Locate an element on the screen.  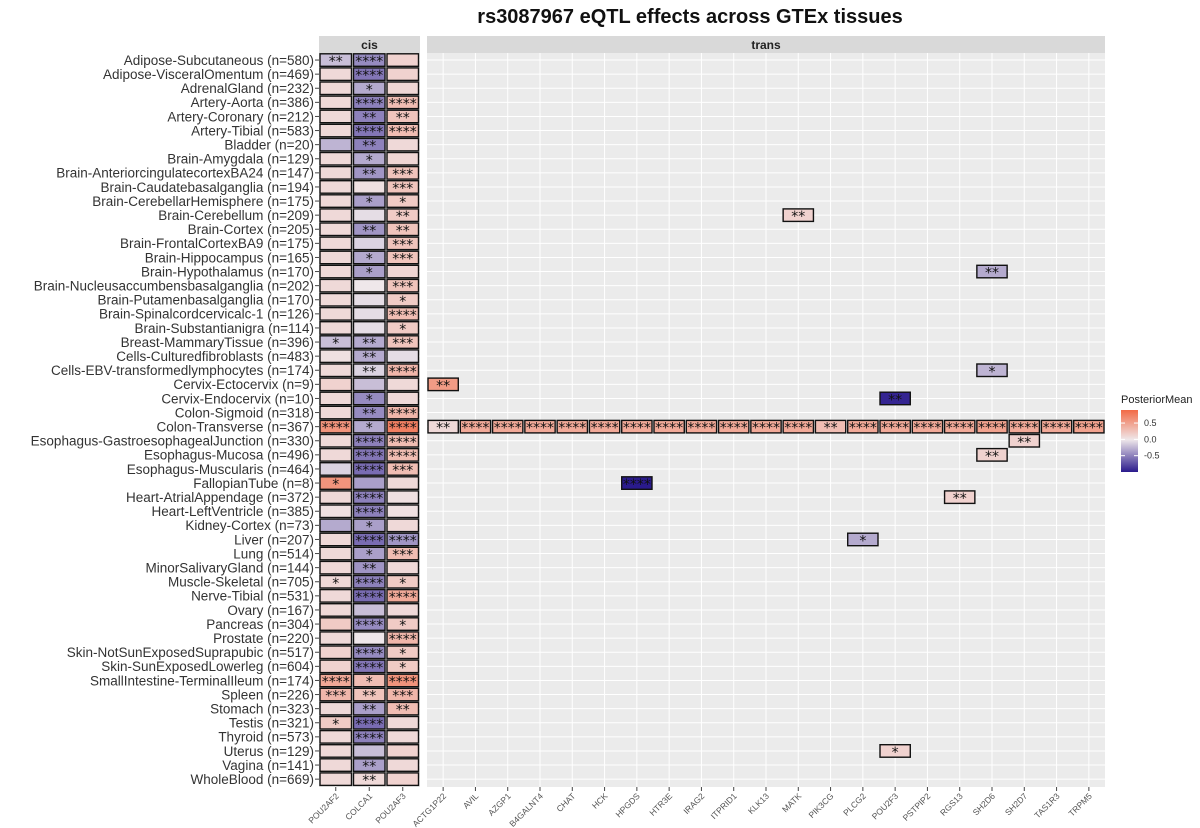
gene-label: HTR3E is located at coordinates (660, 804).